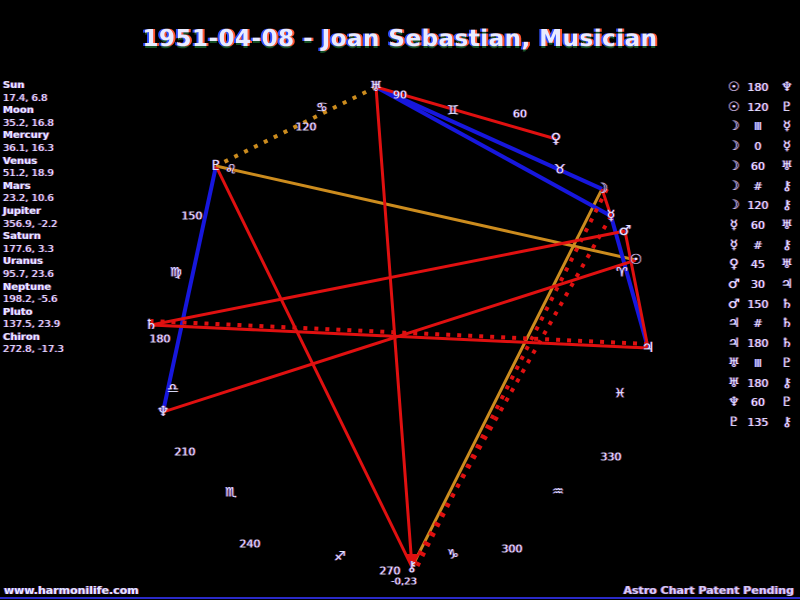 This screenshot has height=600, width=800. Describe the element at coordinates (758, 206) in the screenshot. I see `aspect-value: 120` at that location.